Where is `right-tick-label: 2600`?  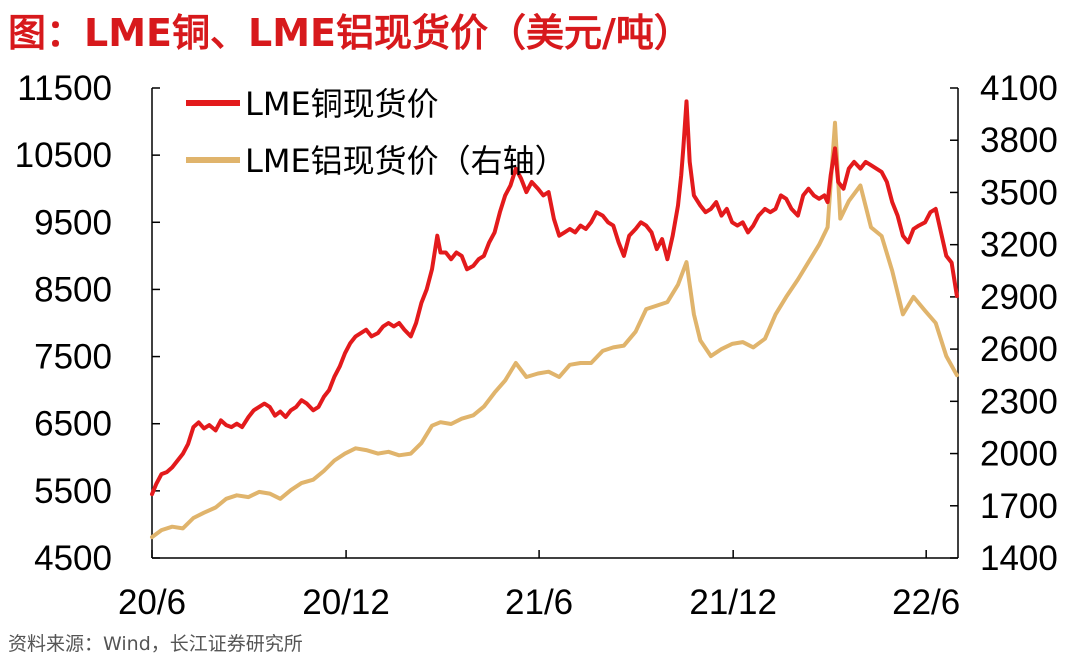
right-tick-label: 2600 is located at coordinates (1019, 349).